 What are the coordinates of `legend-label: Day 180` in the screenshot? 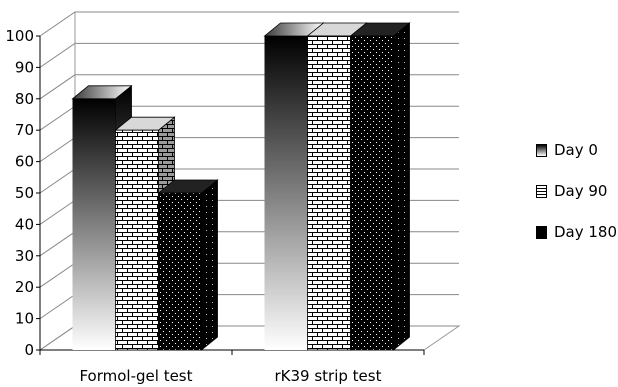 It's located at (586, 232).